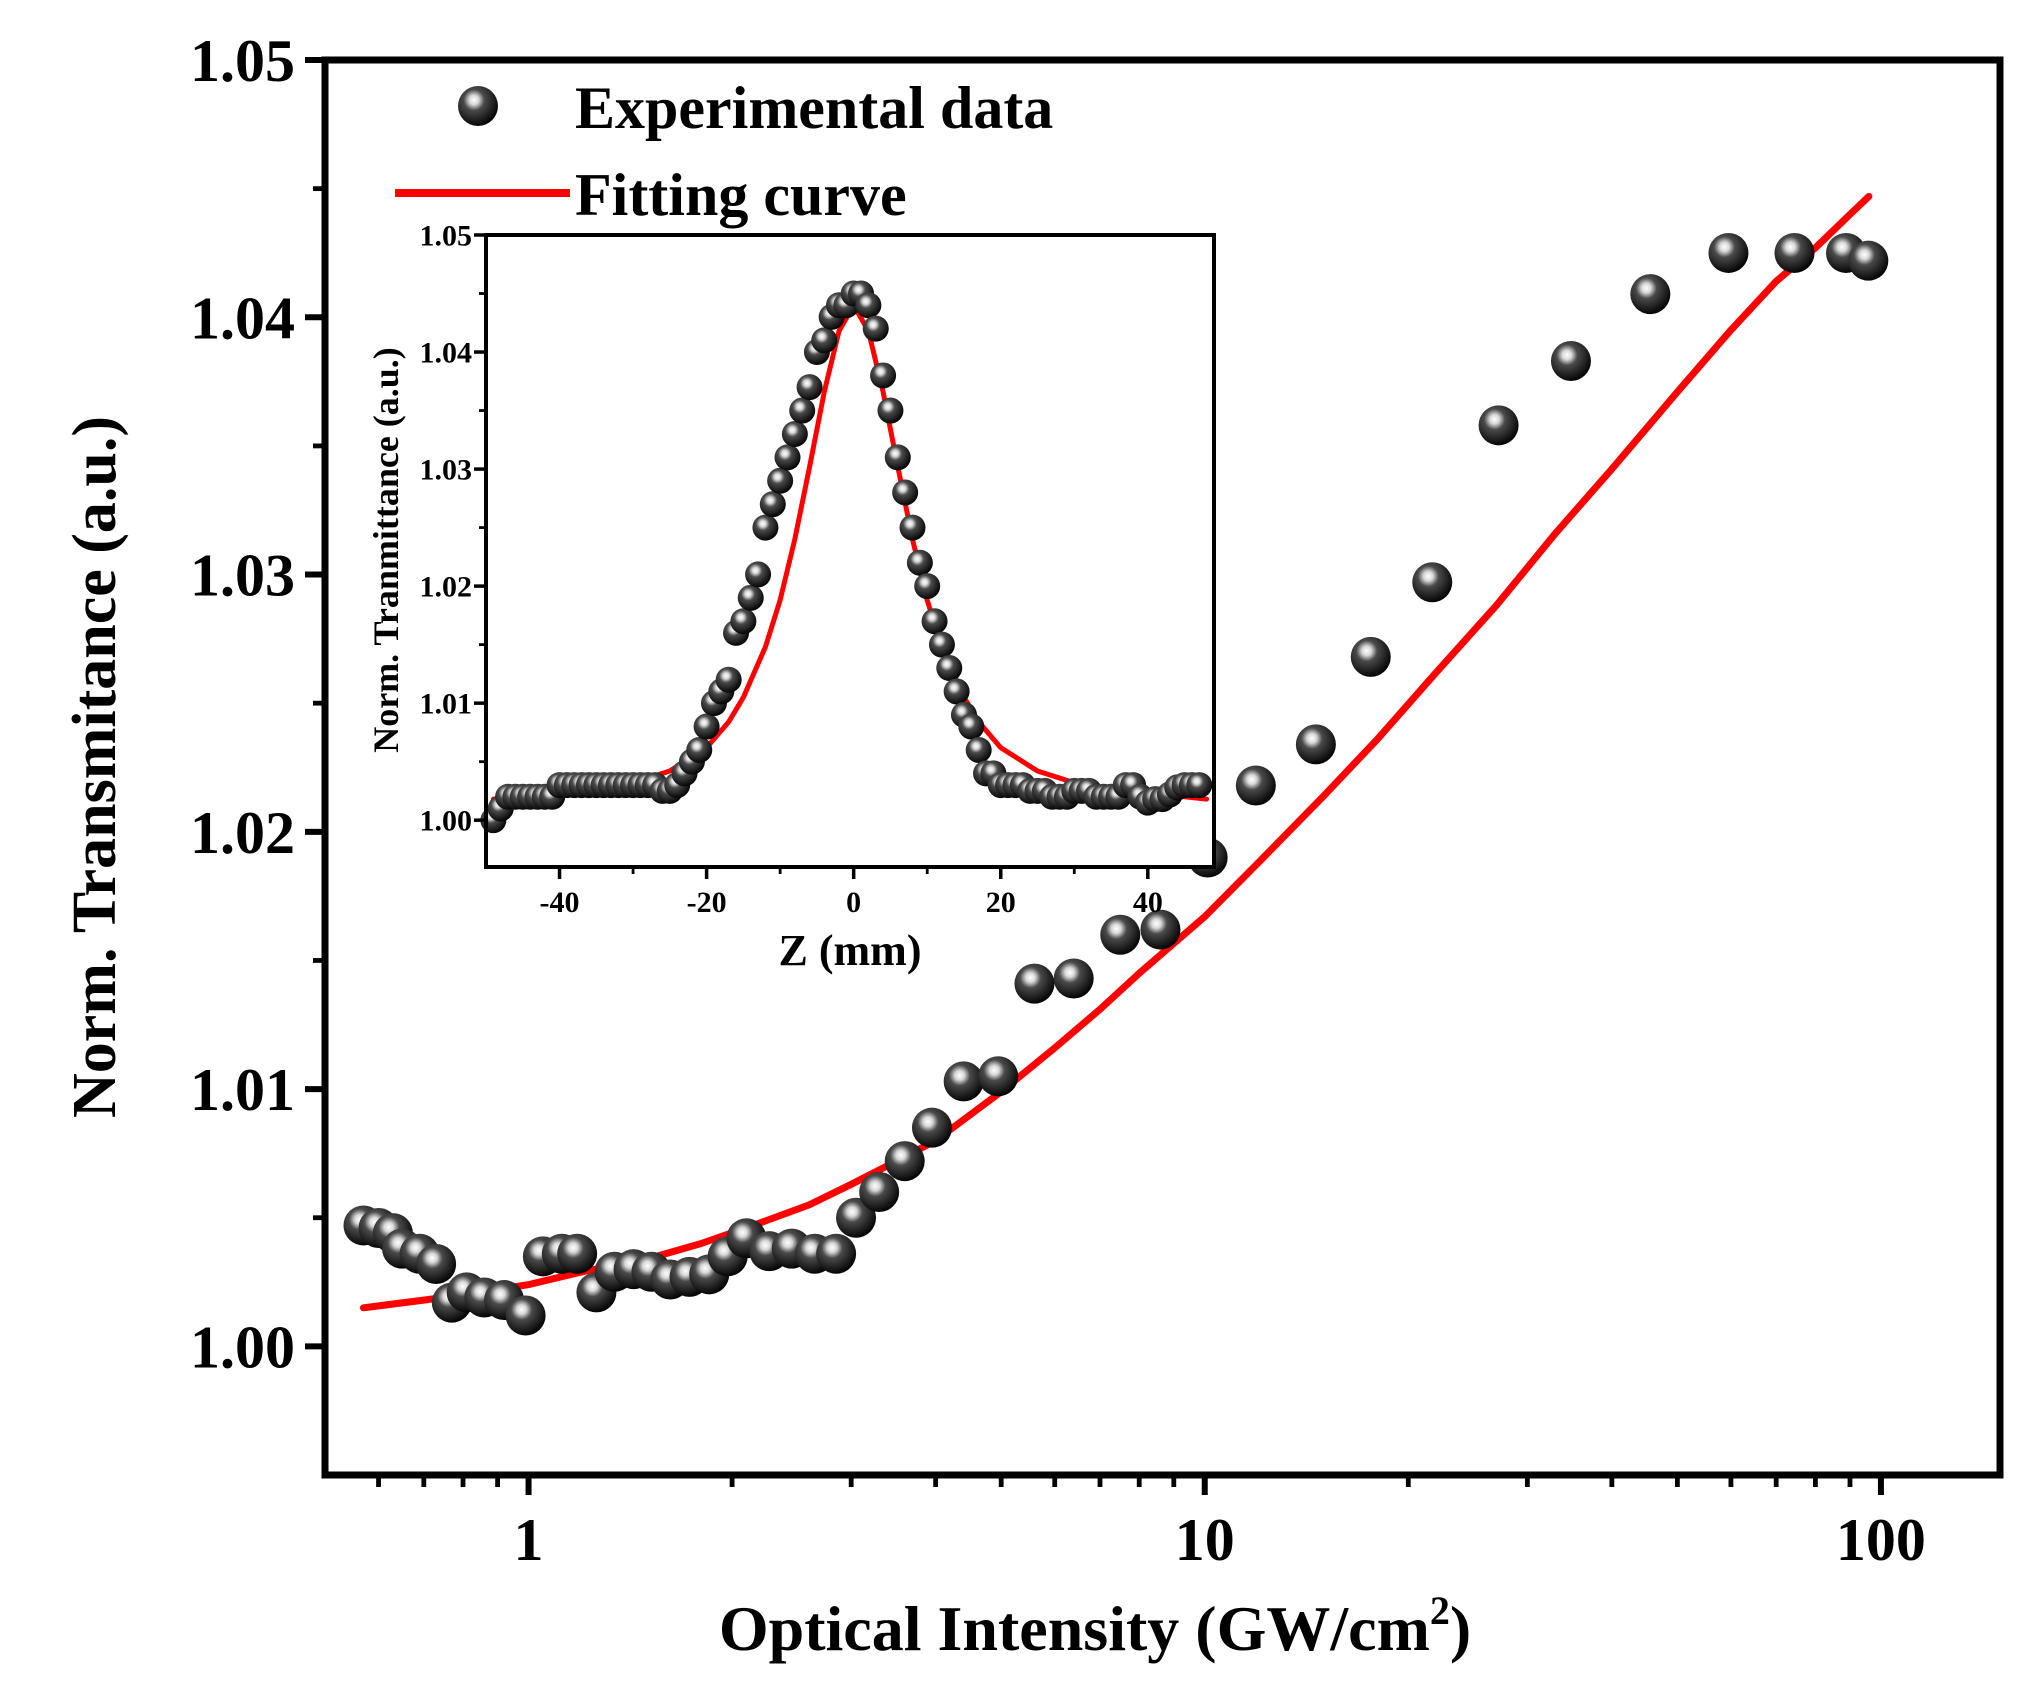 The width and height of the screenshot is (2027, 1683). What do you see at coordinates (242, 833) in the screenshot?
I see `main-y-tick-label: 1.02` at bounding box center [242, 833].